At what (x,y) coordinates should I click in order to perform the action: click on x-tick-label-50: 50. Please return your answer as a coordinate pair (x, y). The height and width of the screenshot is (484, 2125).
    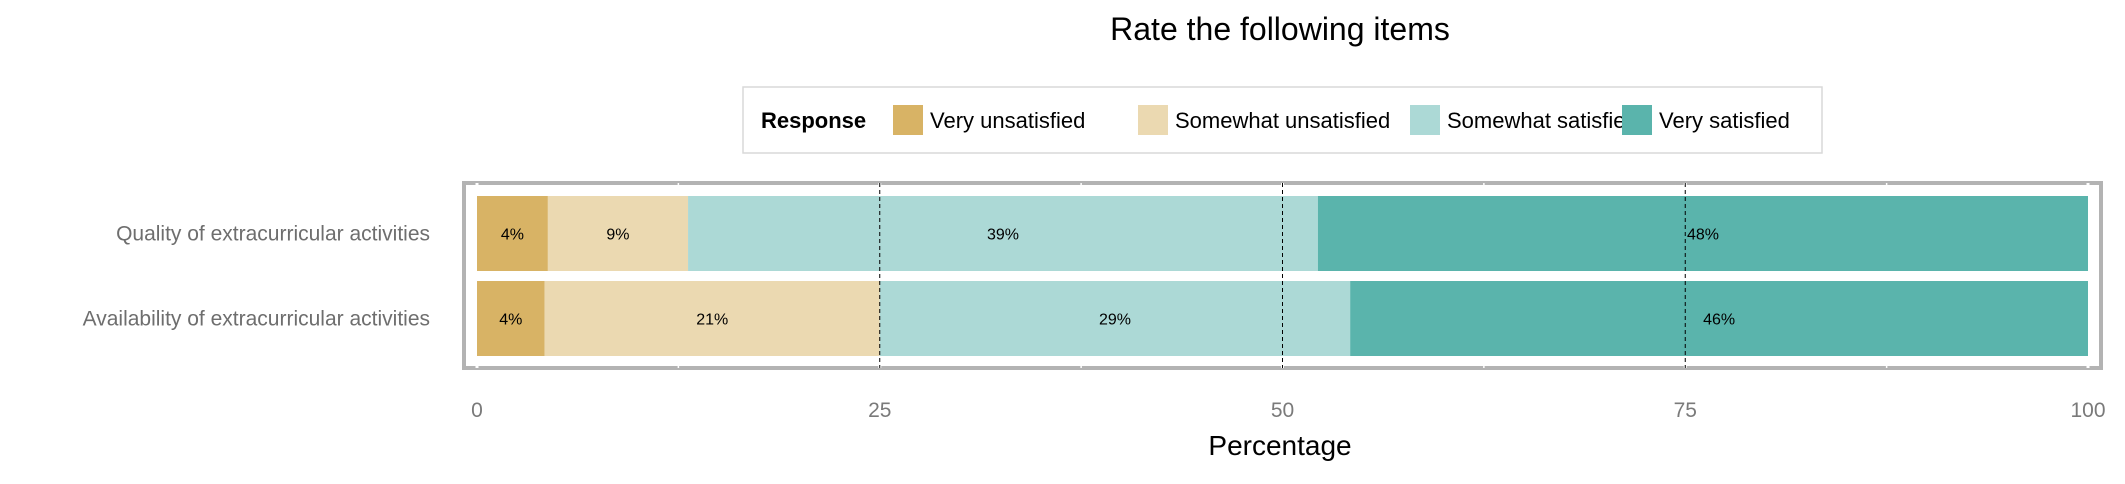
    Looking at the image, I should click on (1282, 410).